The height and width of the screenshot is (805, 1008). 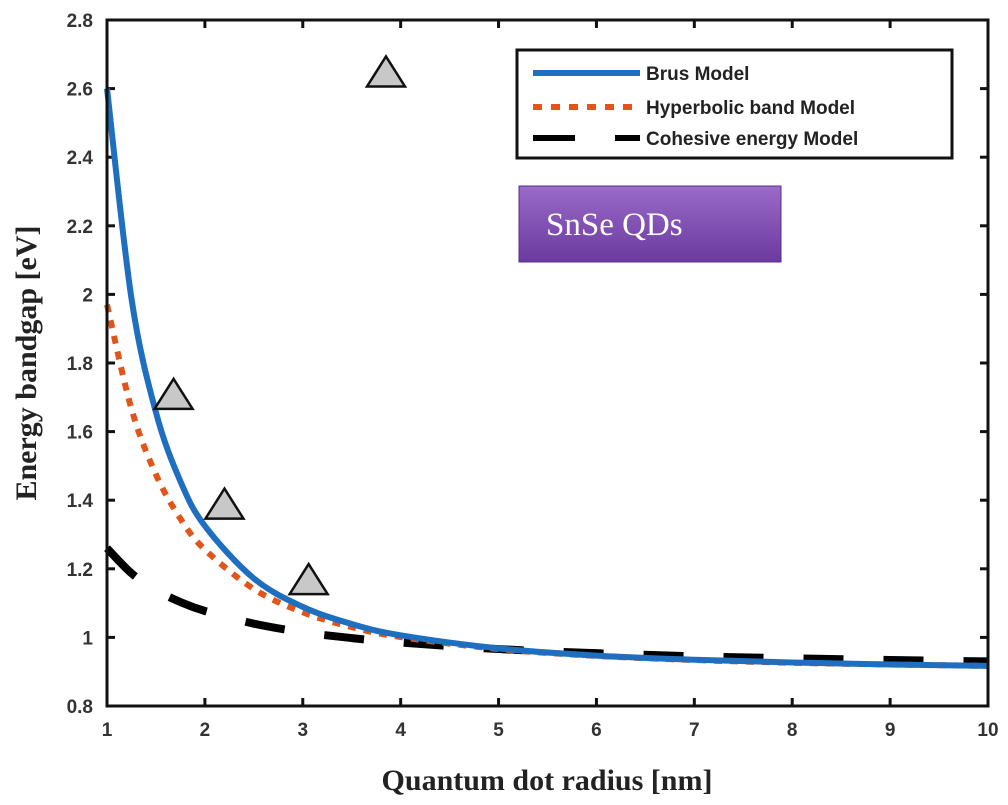 What do you see at coordinates (80, 90) in the screenshot?
I see `y-tick-label: 2.6` at bounding box center [80, 90].